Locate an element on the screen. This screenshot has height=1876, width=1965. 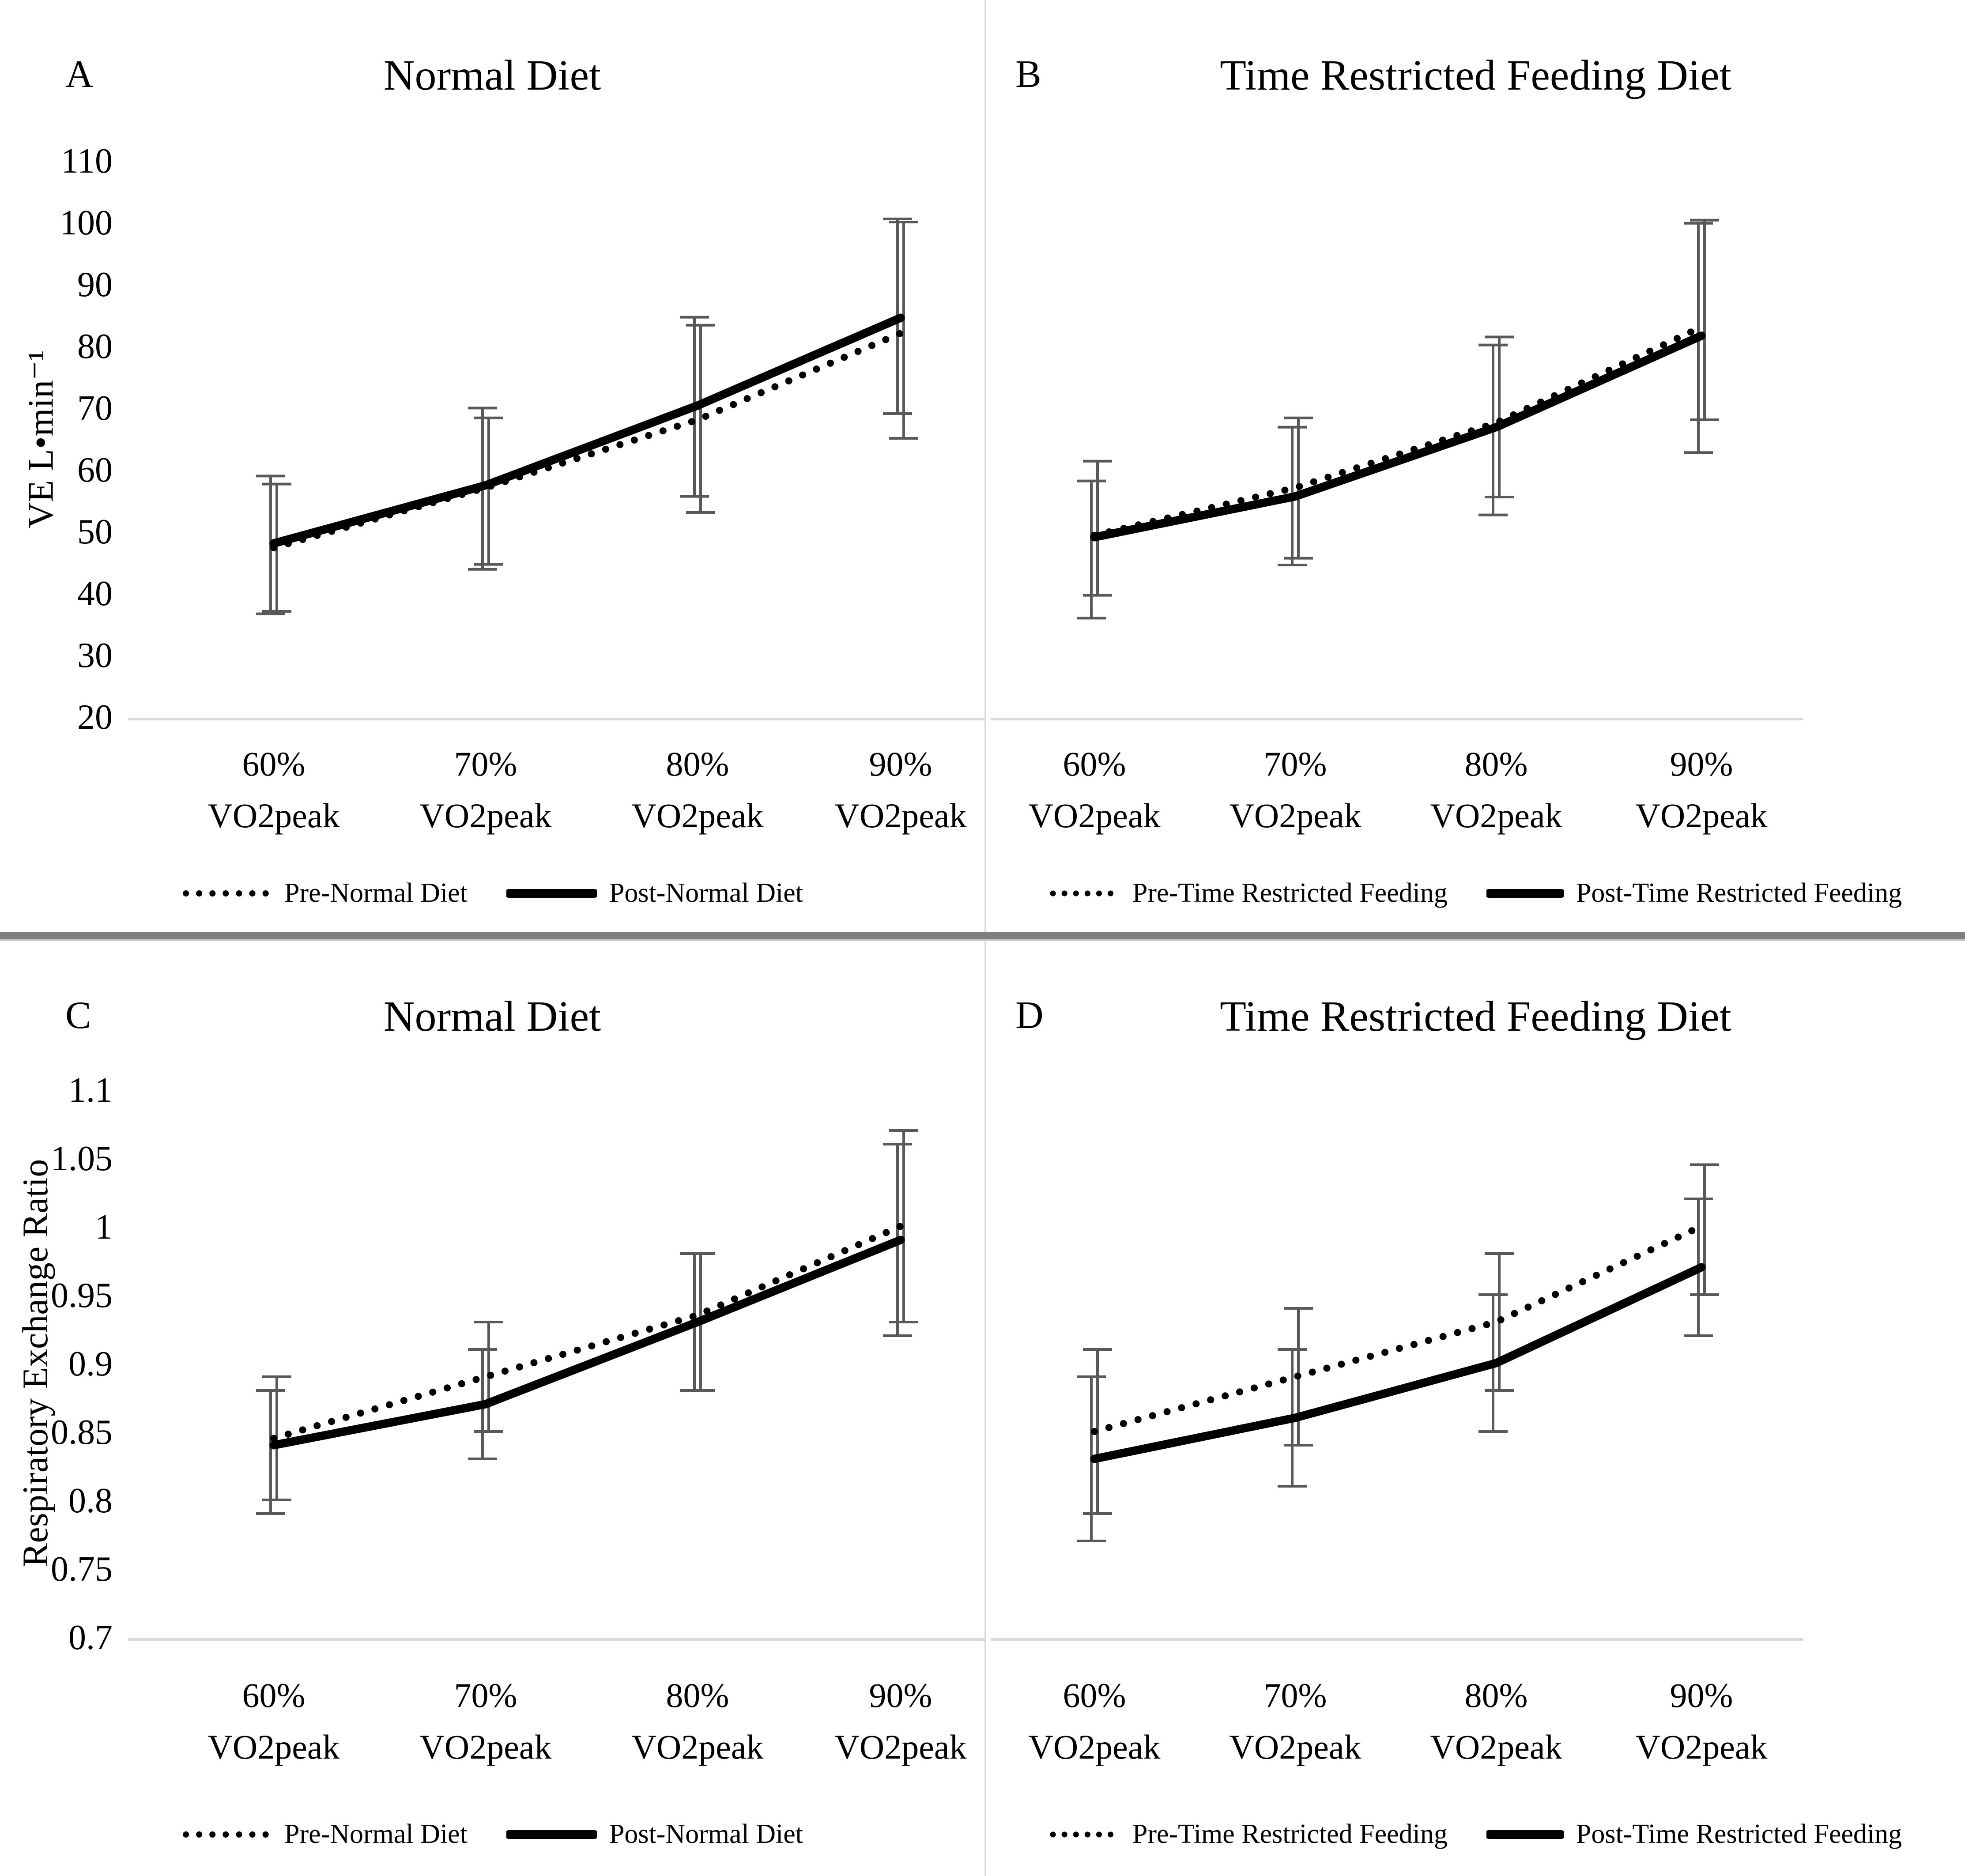
legend-label-pre-a: Pre-Normal Diet is located at coordinates (376, 893).